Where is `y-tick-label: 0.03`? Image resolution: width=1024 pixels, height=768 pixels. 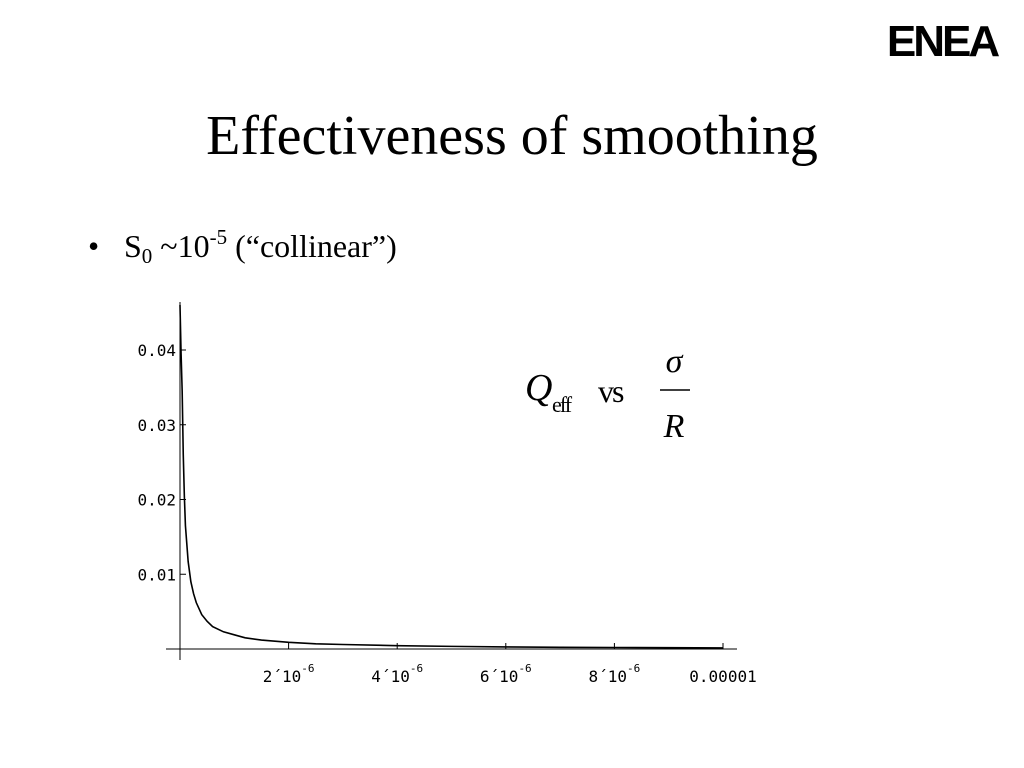 y-tick-label: 0.03 is located at coordinates (156, 425).